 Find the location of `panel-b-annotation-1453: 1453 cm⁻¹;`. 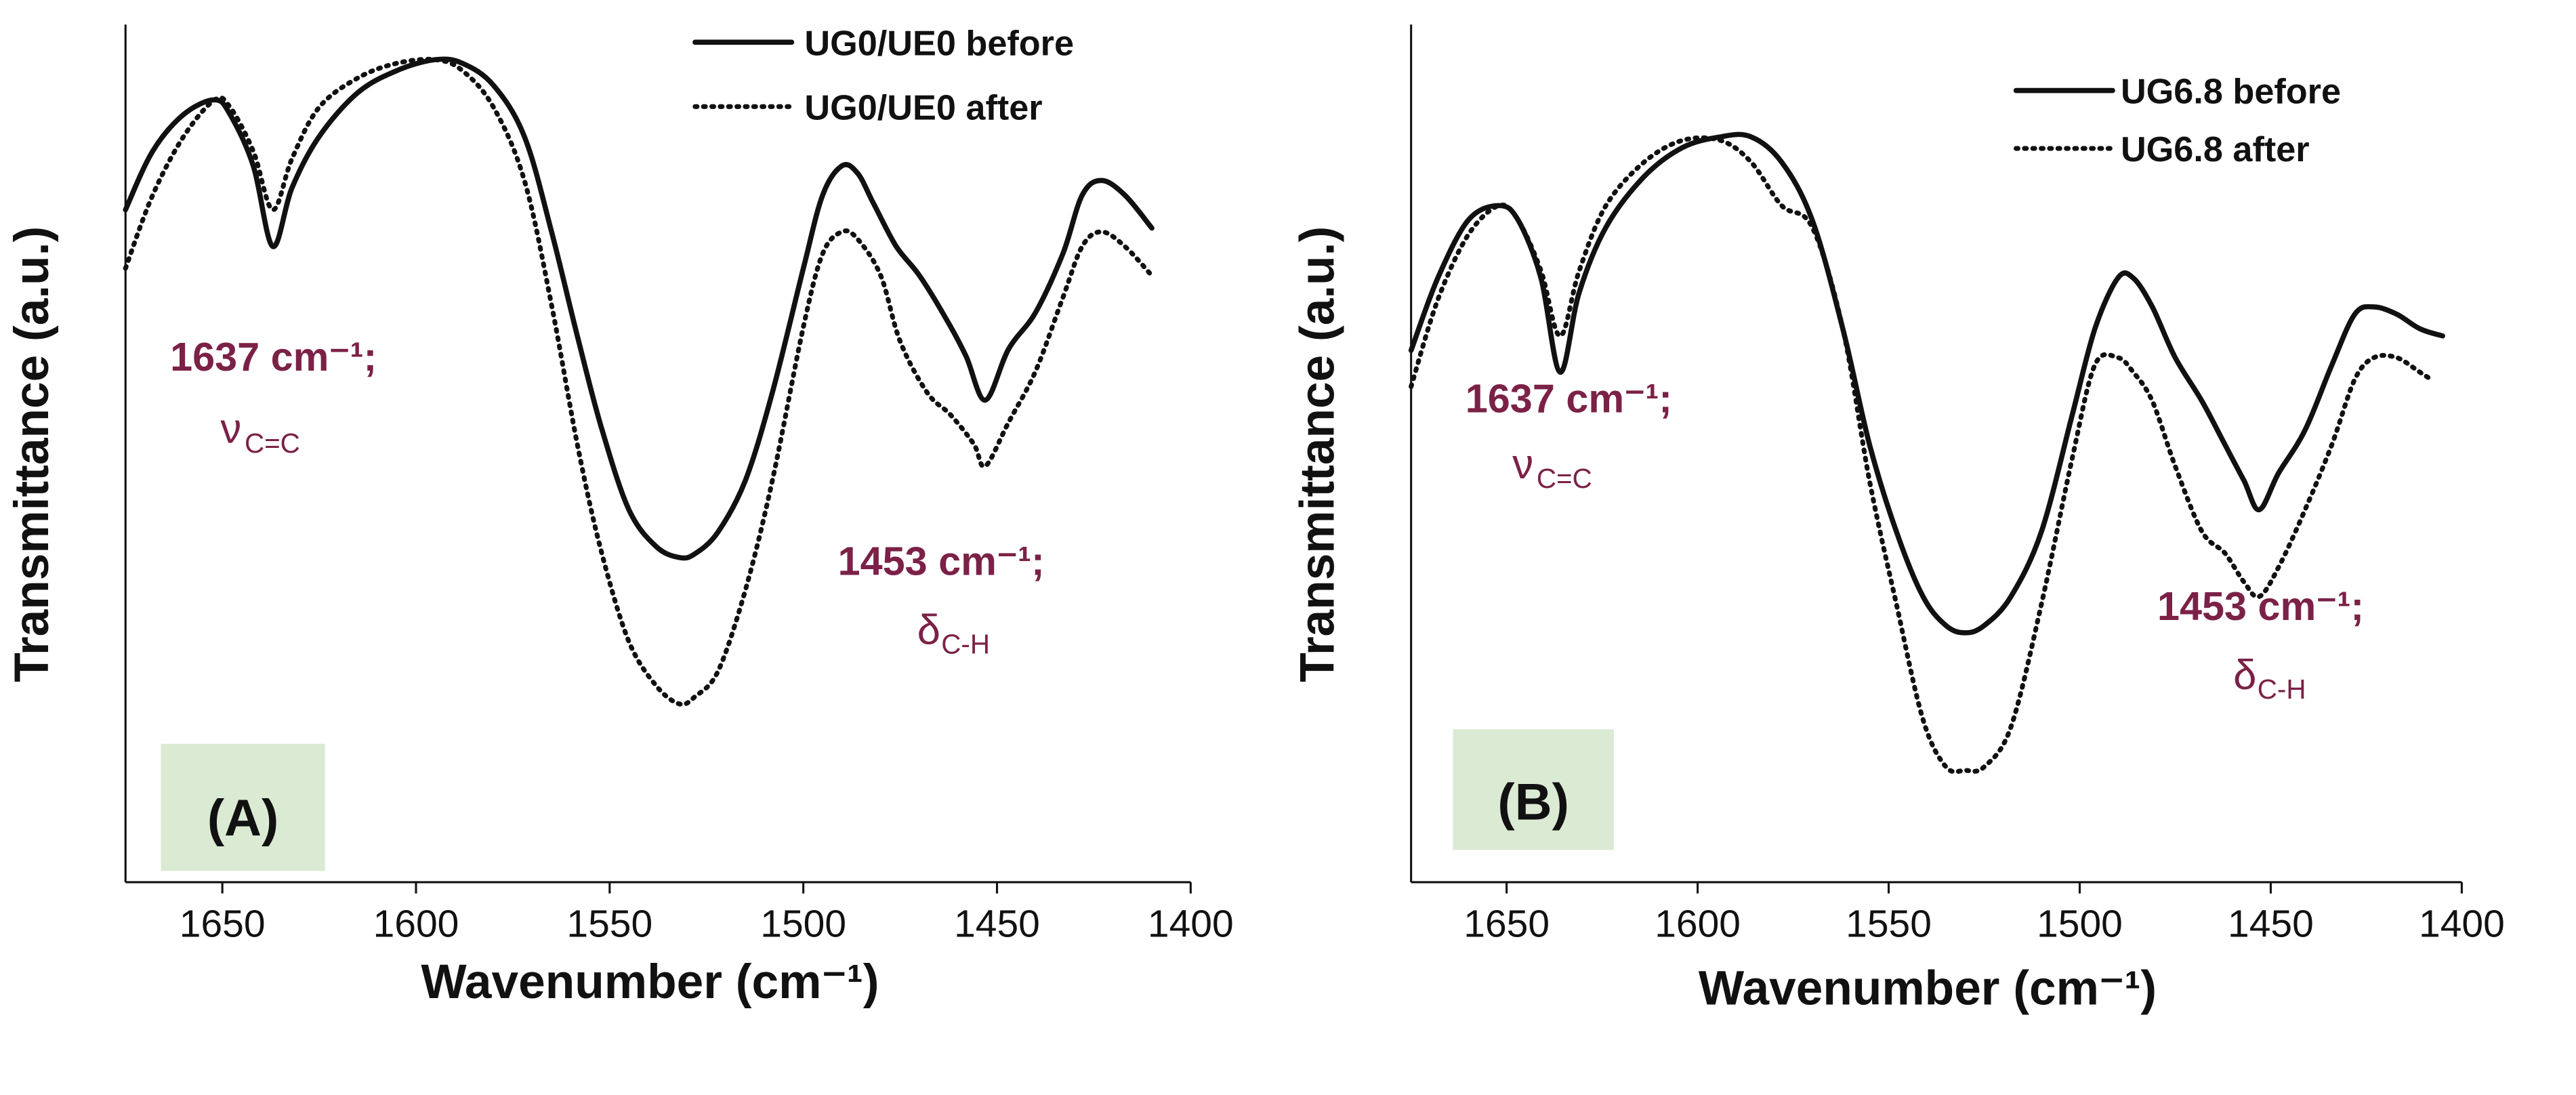

panel-b-annotation-1453: 1453 cm⁻¹; is located at coordinates (2260, 606).